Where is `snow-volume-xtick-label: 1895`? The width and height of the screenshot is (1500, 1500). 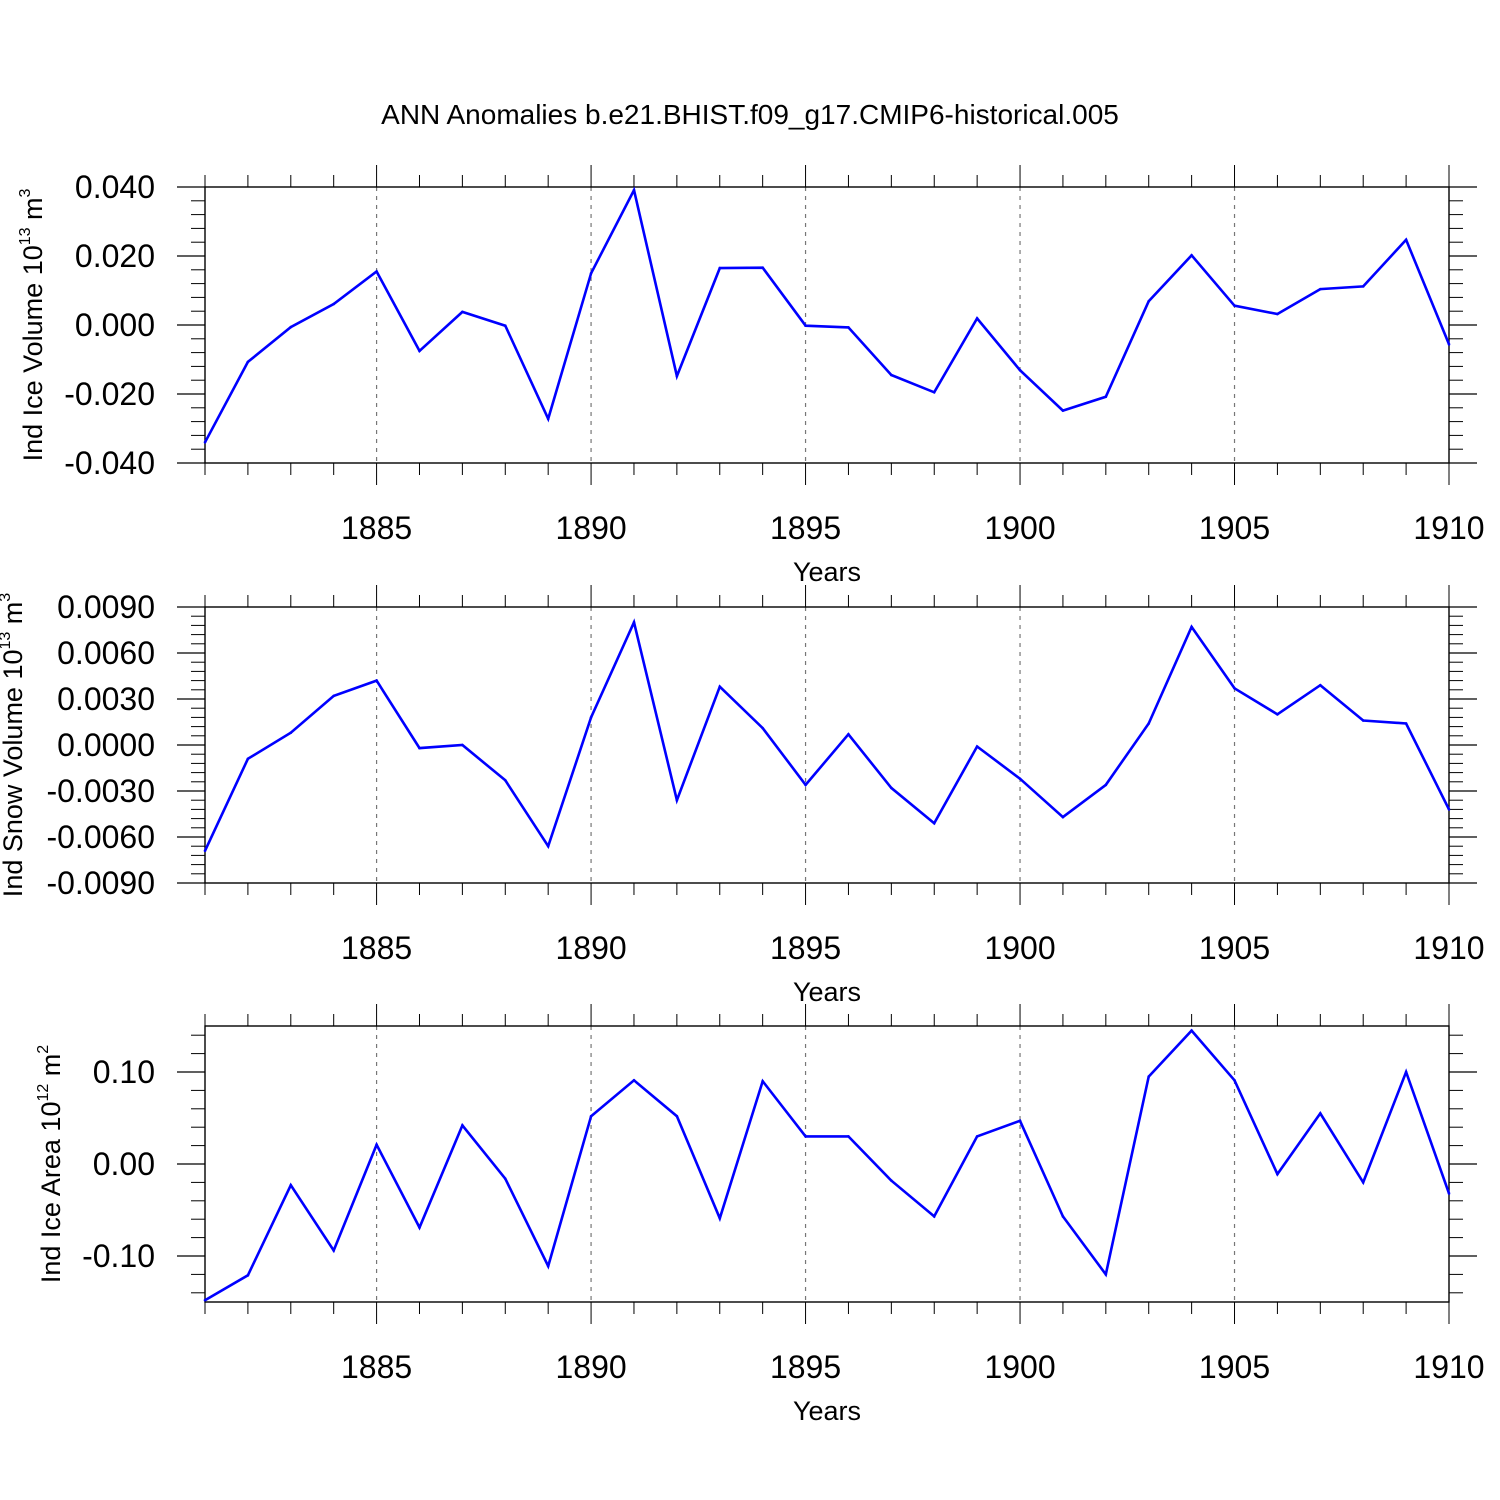 snow-volume-xtick-label: 1895 is located at coordinates (805, 948).